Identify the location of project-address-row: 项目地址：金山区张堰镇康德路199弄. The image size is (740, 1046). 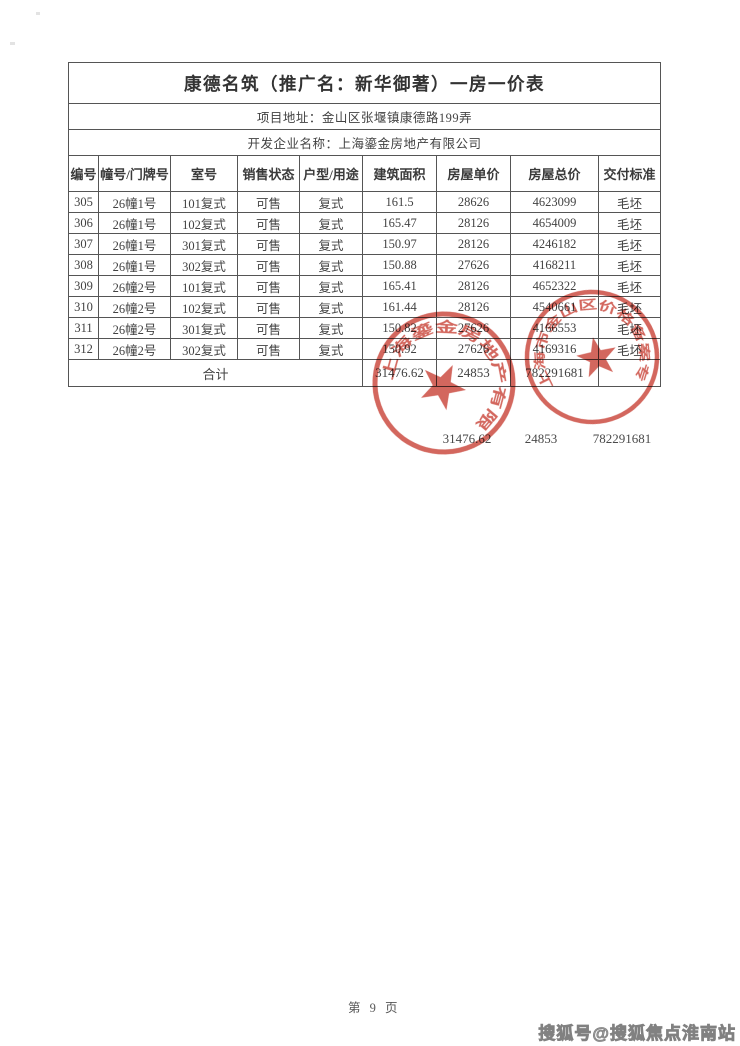
(364, 116).